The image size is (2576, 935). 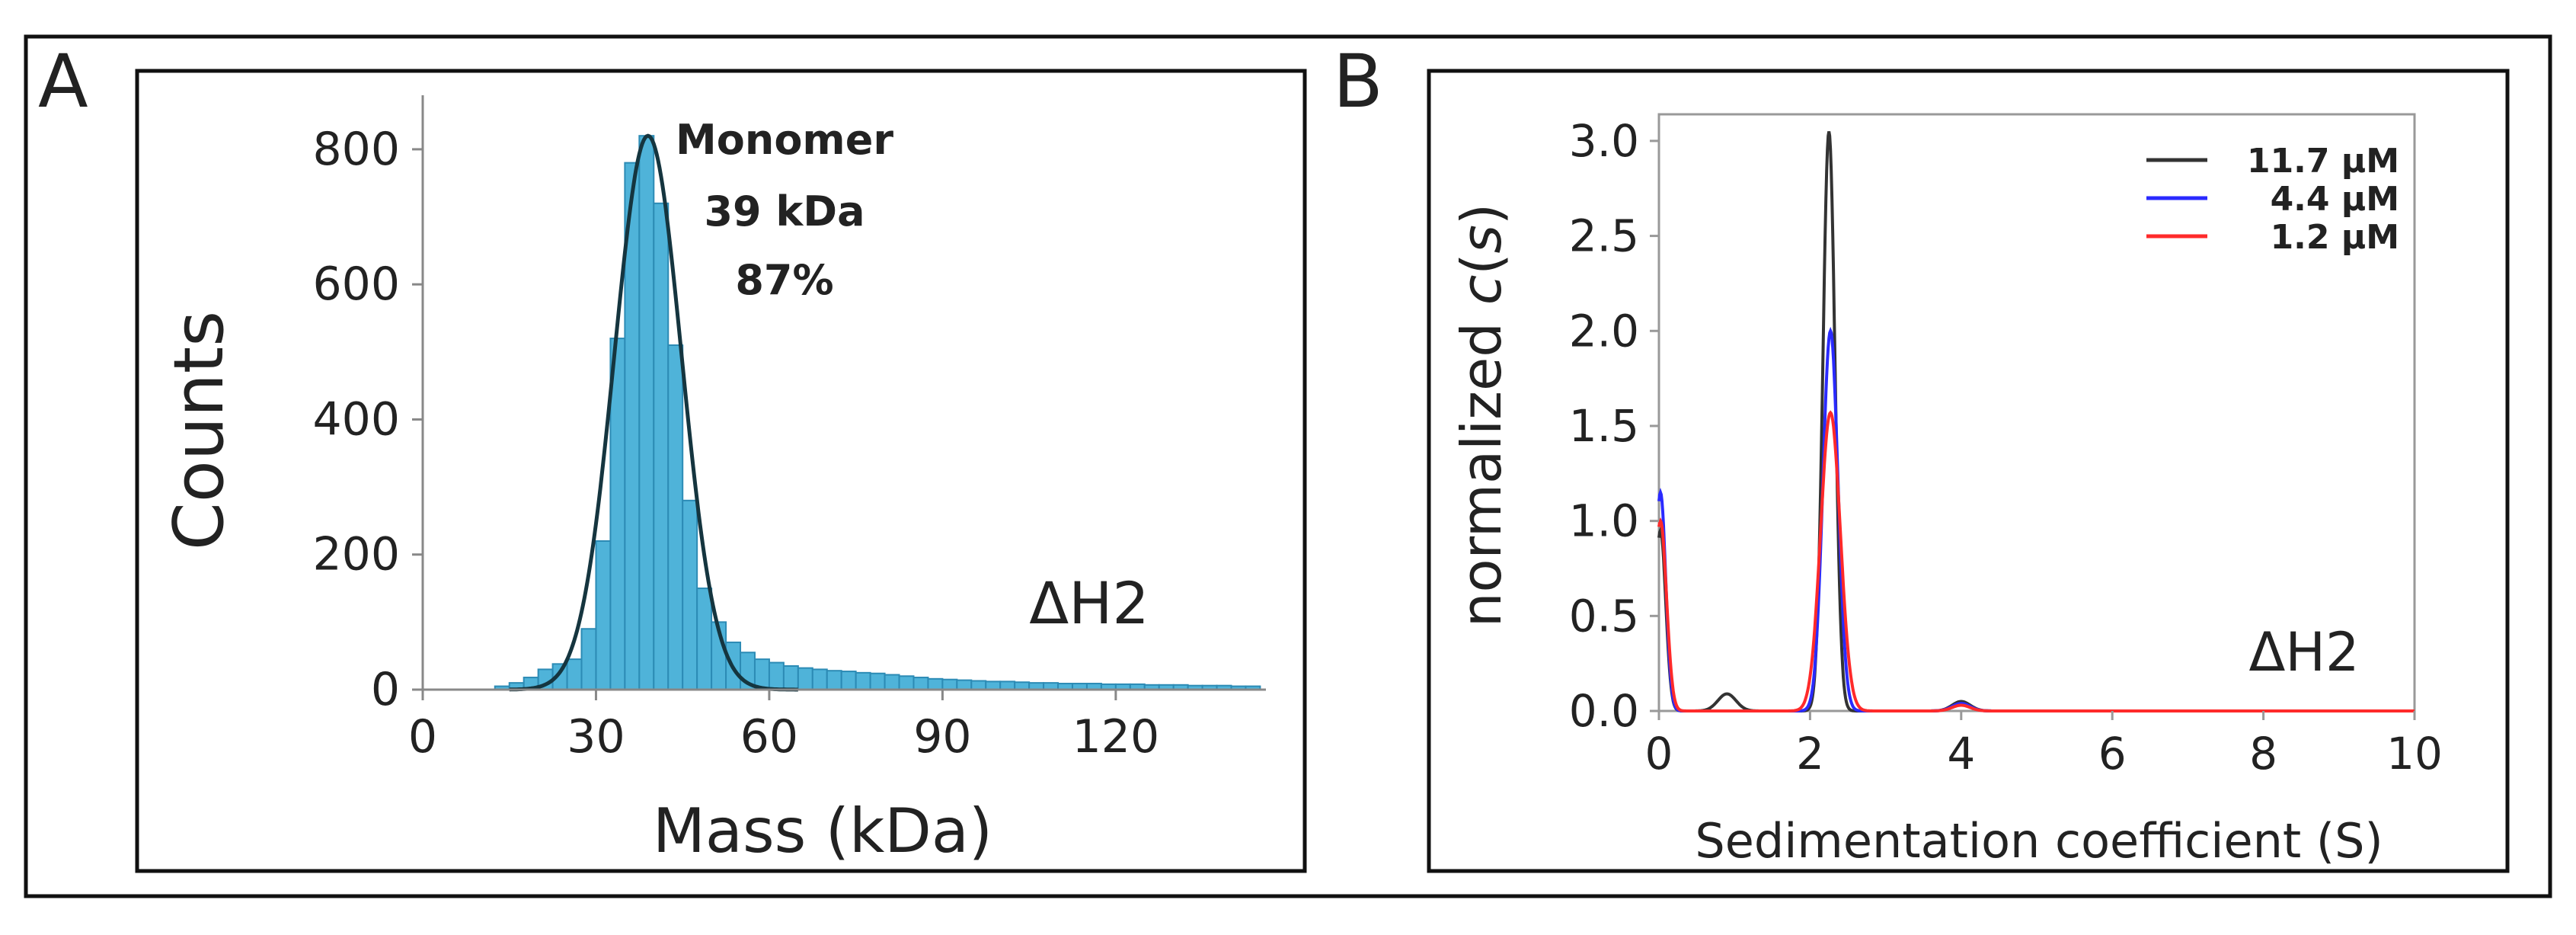 I want to click on b-y-tick-label: 1.0, so click(x=1604, y=521).